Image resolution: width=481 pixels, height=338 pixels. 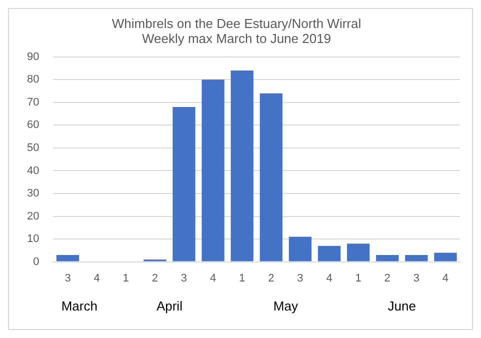 What do you see at coordinates (33, 239) in the screenshot?
I see `y-tick-label: 10` at bounding box center [33, 239].